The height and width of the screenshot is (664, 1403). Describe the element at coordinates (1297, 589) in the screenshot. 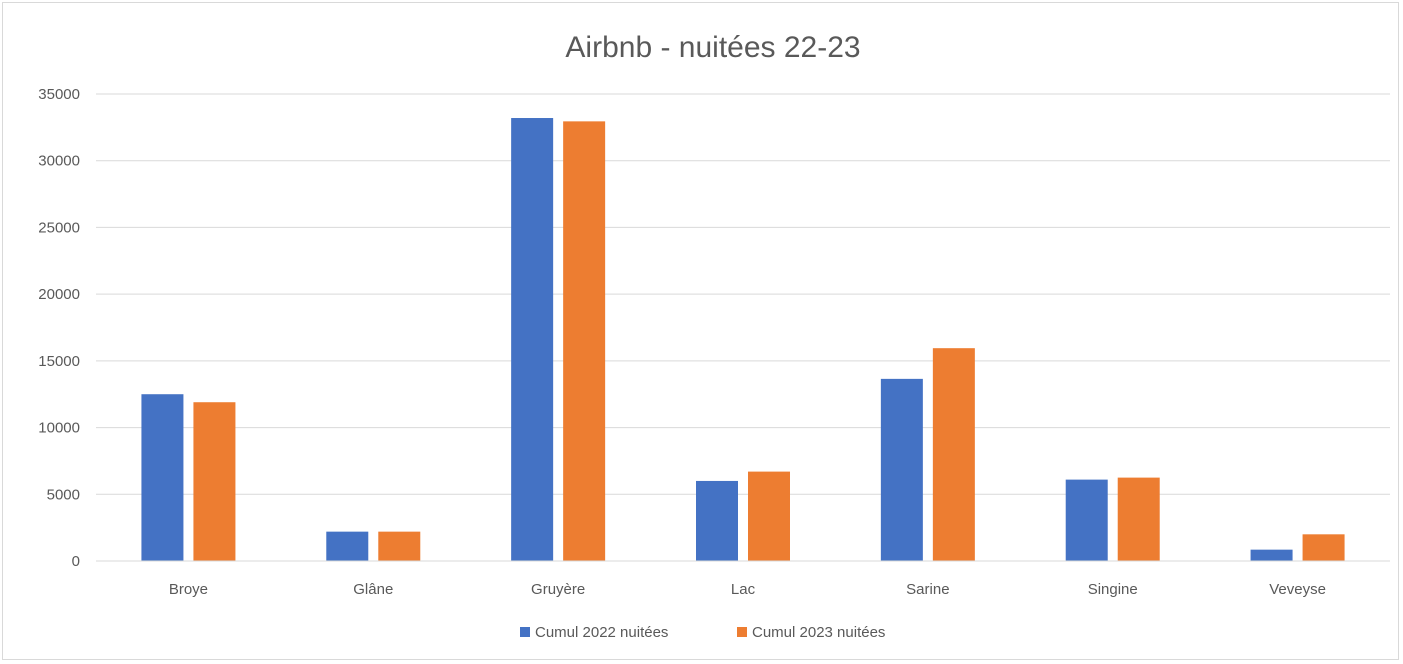

I see `x-tick-label: Veveyse` at that location.